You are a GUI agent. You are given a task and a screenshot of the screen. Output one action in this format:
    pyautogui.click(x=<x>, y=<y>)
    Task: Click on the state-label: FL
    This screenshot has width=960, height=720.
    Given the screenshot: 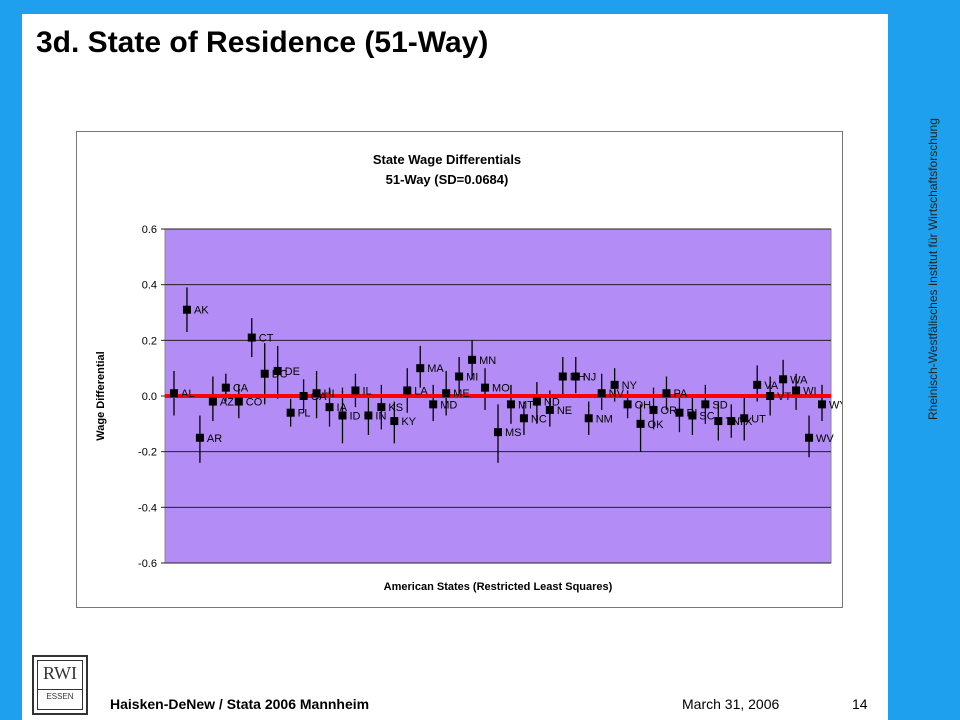 What is the action you would take?
    pyautogui.click(x=304, y=414)
    